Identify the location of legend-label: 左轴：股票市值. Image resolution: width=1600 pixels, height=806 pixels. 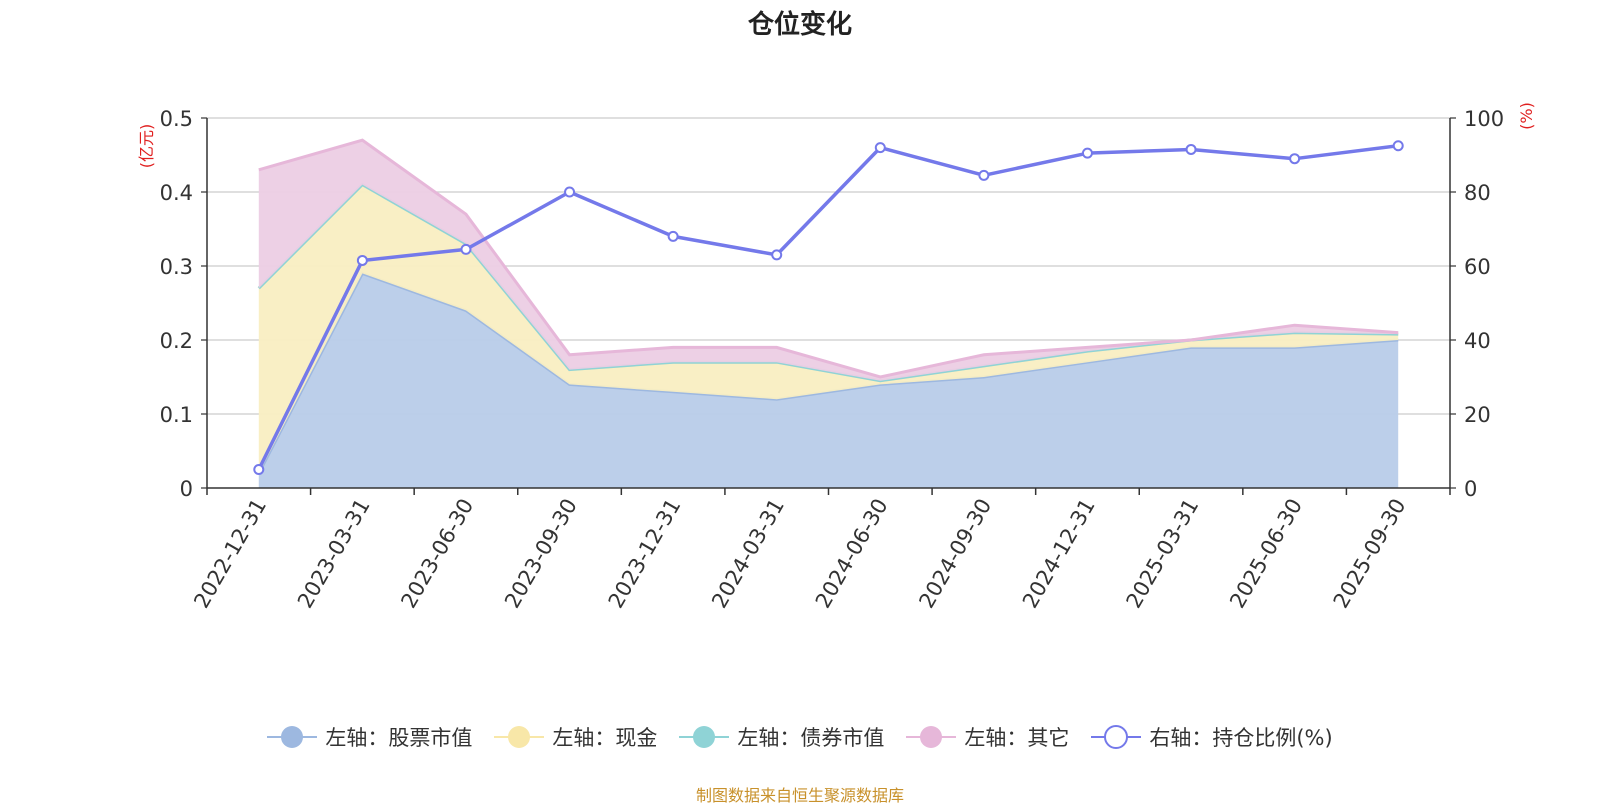
(399, 738).